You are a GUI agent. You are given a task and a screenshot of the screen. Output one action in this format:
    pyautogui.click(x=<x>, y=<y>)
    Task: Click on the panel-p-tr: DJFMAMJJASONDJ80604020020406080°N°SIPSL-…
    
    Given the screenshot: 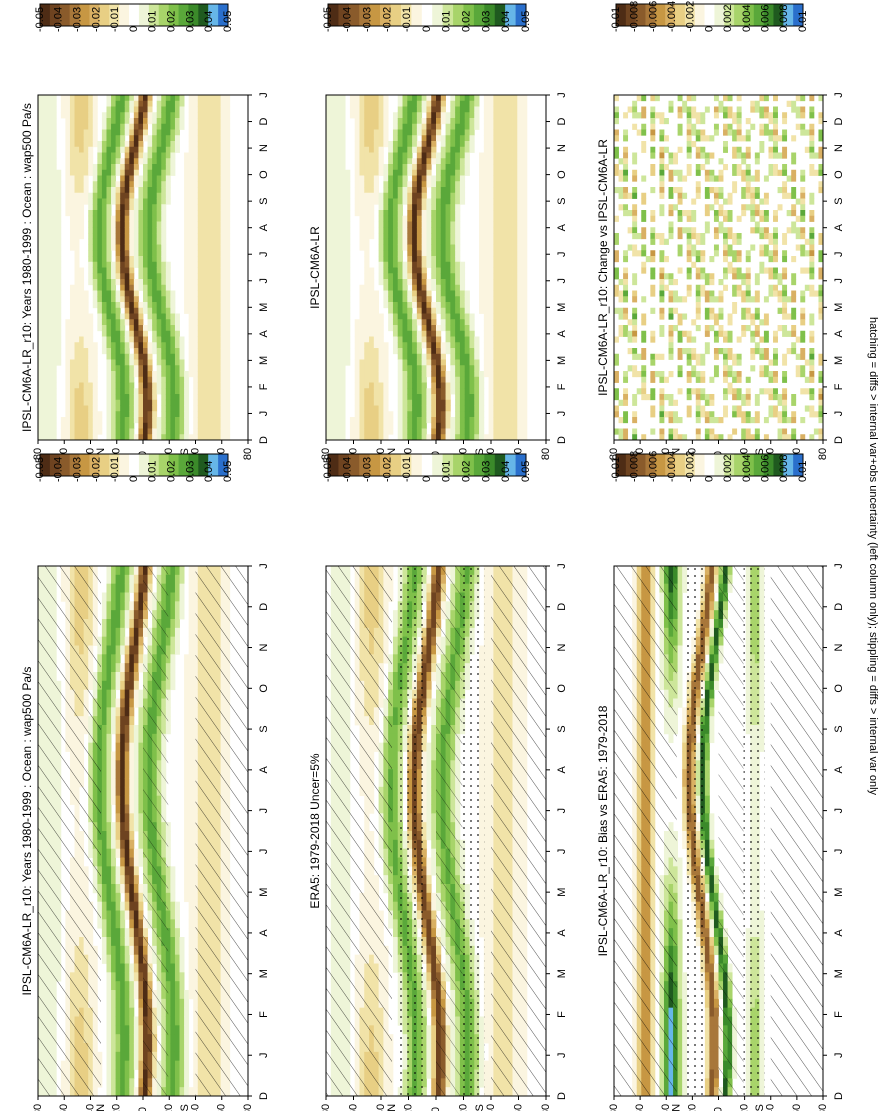 What is the action you would take?
    pyautogui.click(x=145, y=276)
    